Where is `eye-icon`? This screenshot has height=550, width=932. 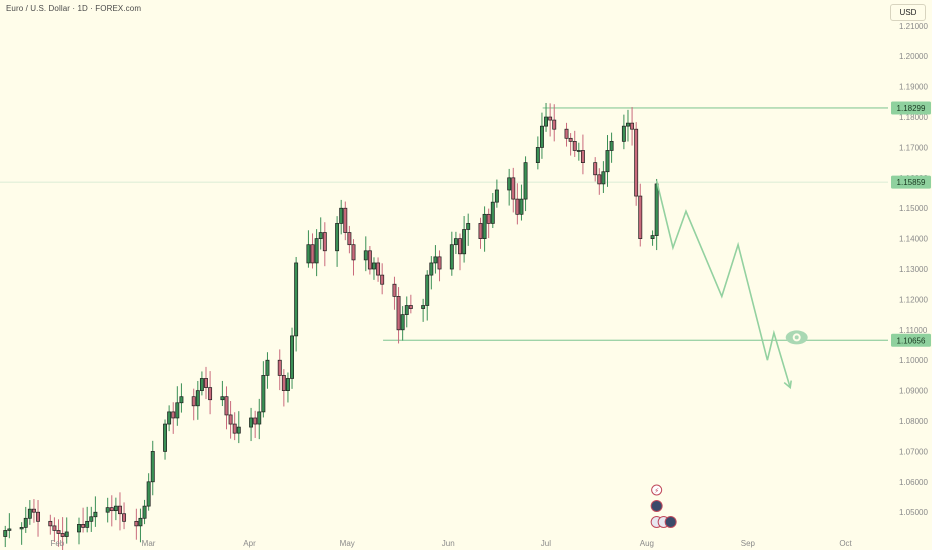
eye-icon is located at coordinates (796, 337).